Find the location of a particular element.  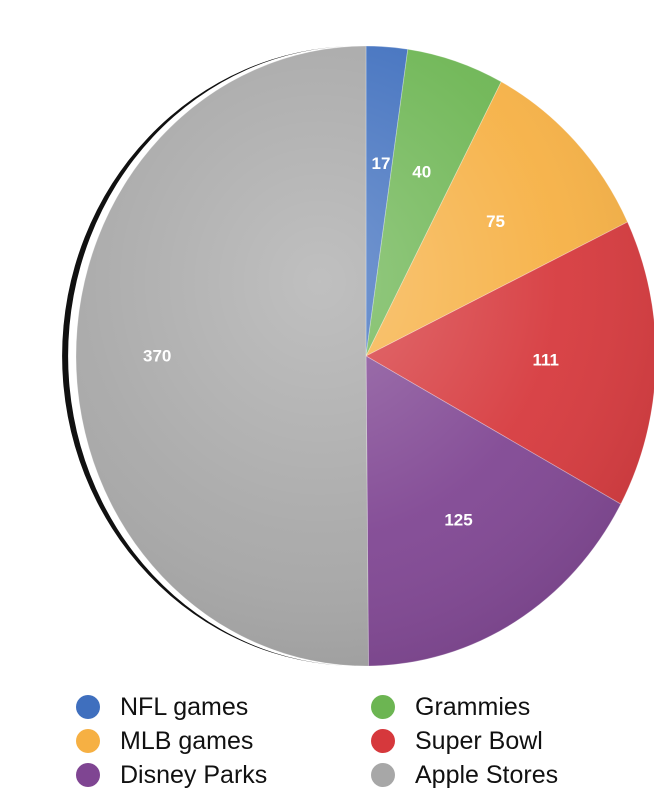

legend-label-apple-stores: Apple Stores is located at coordinates (487, 774).